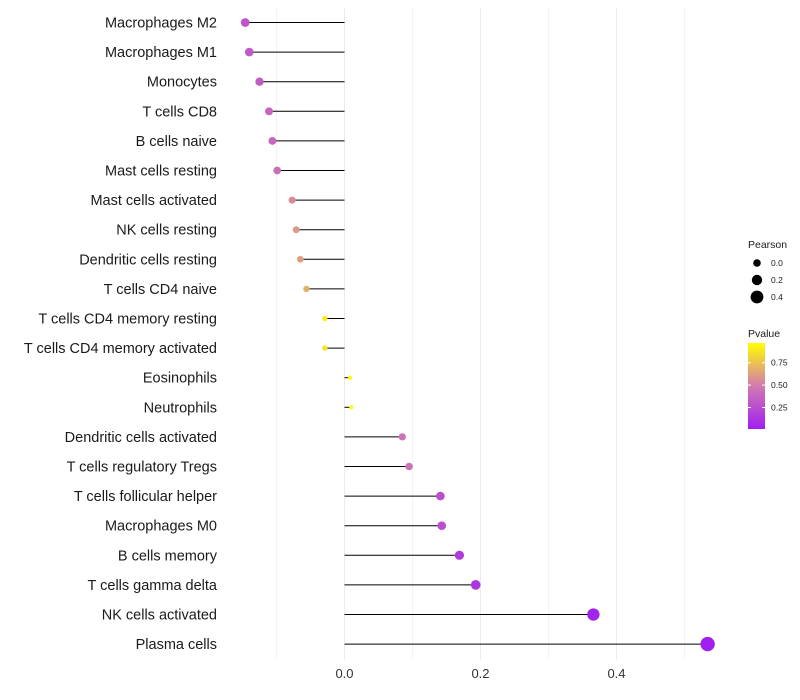 The width and height of the screenshot is (800, 700). I want to click on y-axis-label: T cells CD4 memory activated, so click(120, 349).